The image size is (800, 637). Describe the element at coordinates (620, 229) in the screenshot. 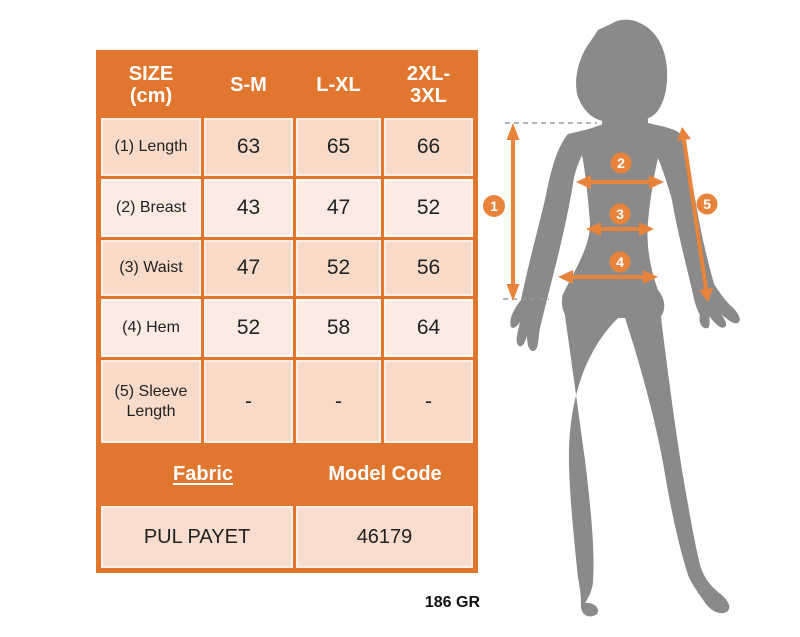

I see `measure-arrow-waist` at that location.